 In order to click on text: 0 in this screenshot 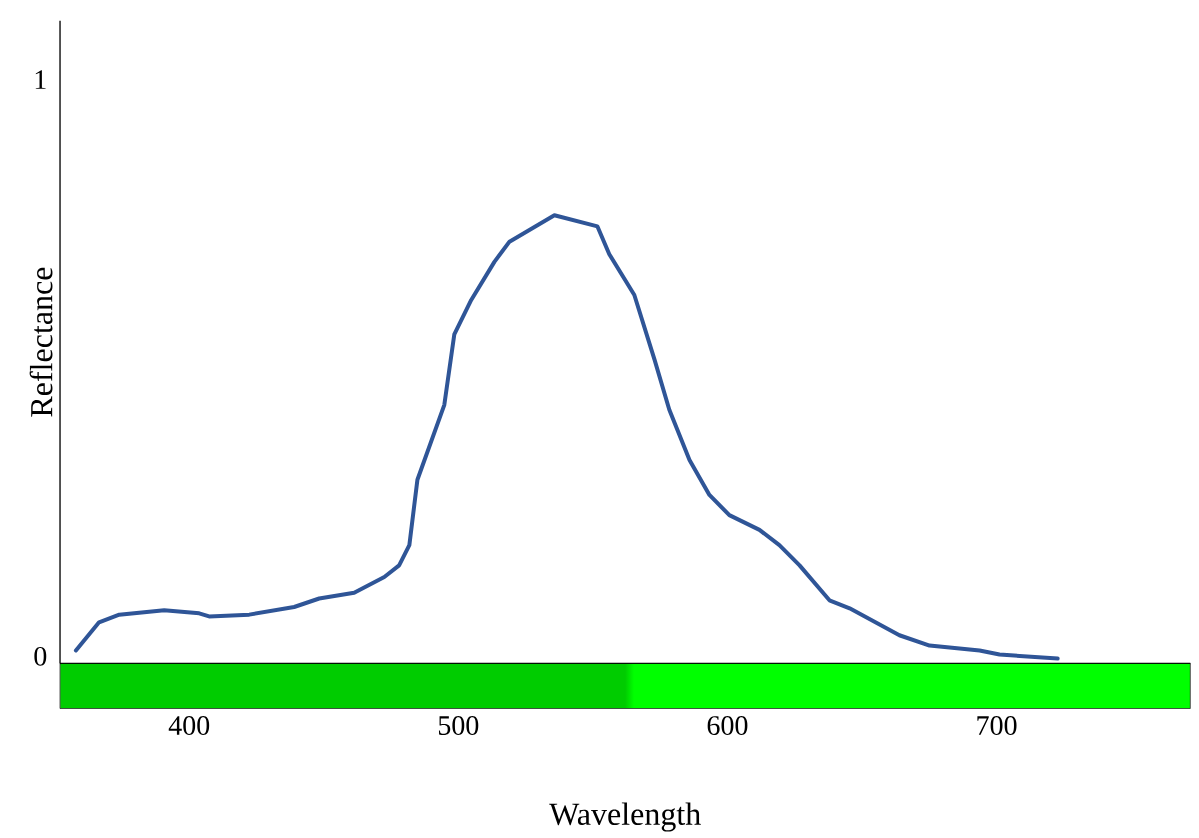, I will do `click(40, 656)`.